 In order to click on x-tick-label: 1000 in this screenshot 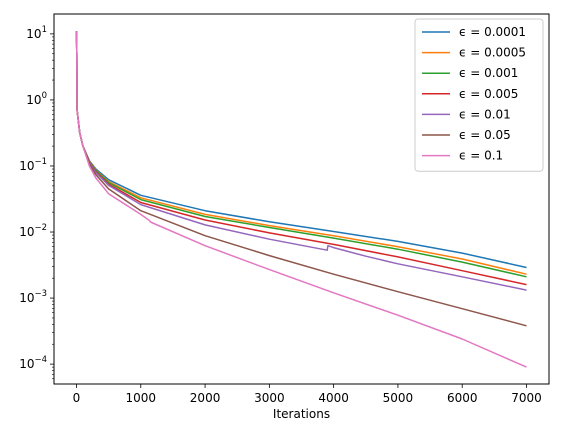, I will do `click(141, 398)`.